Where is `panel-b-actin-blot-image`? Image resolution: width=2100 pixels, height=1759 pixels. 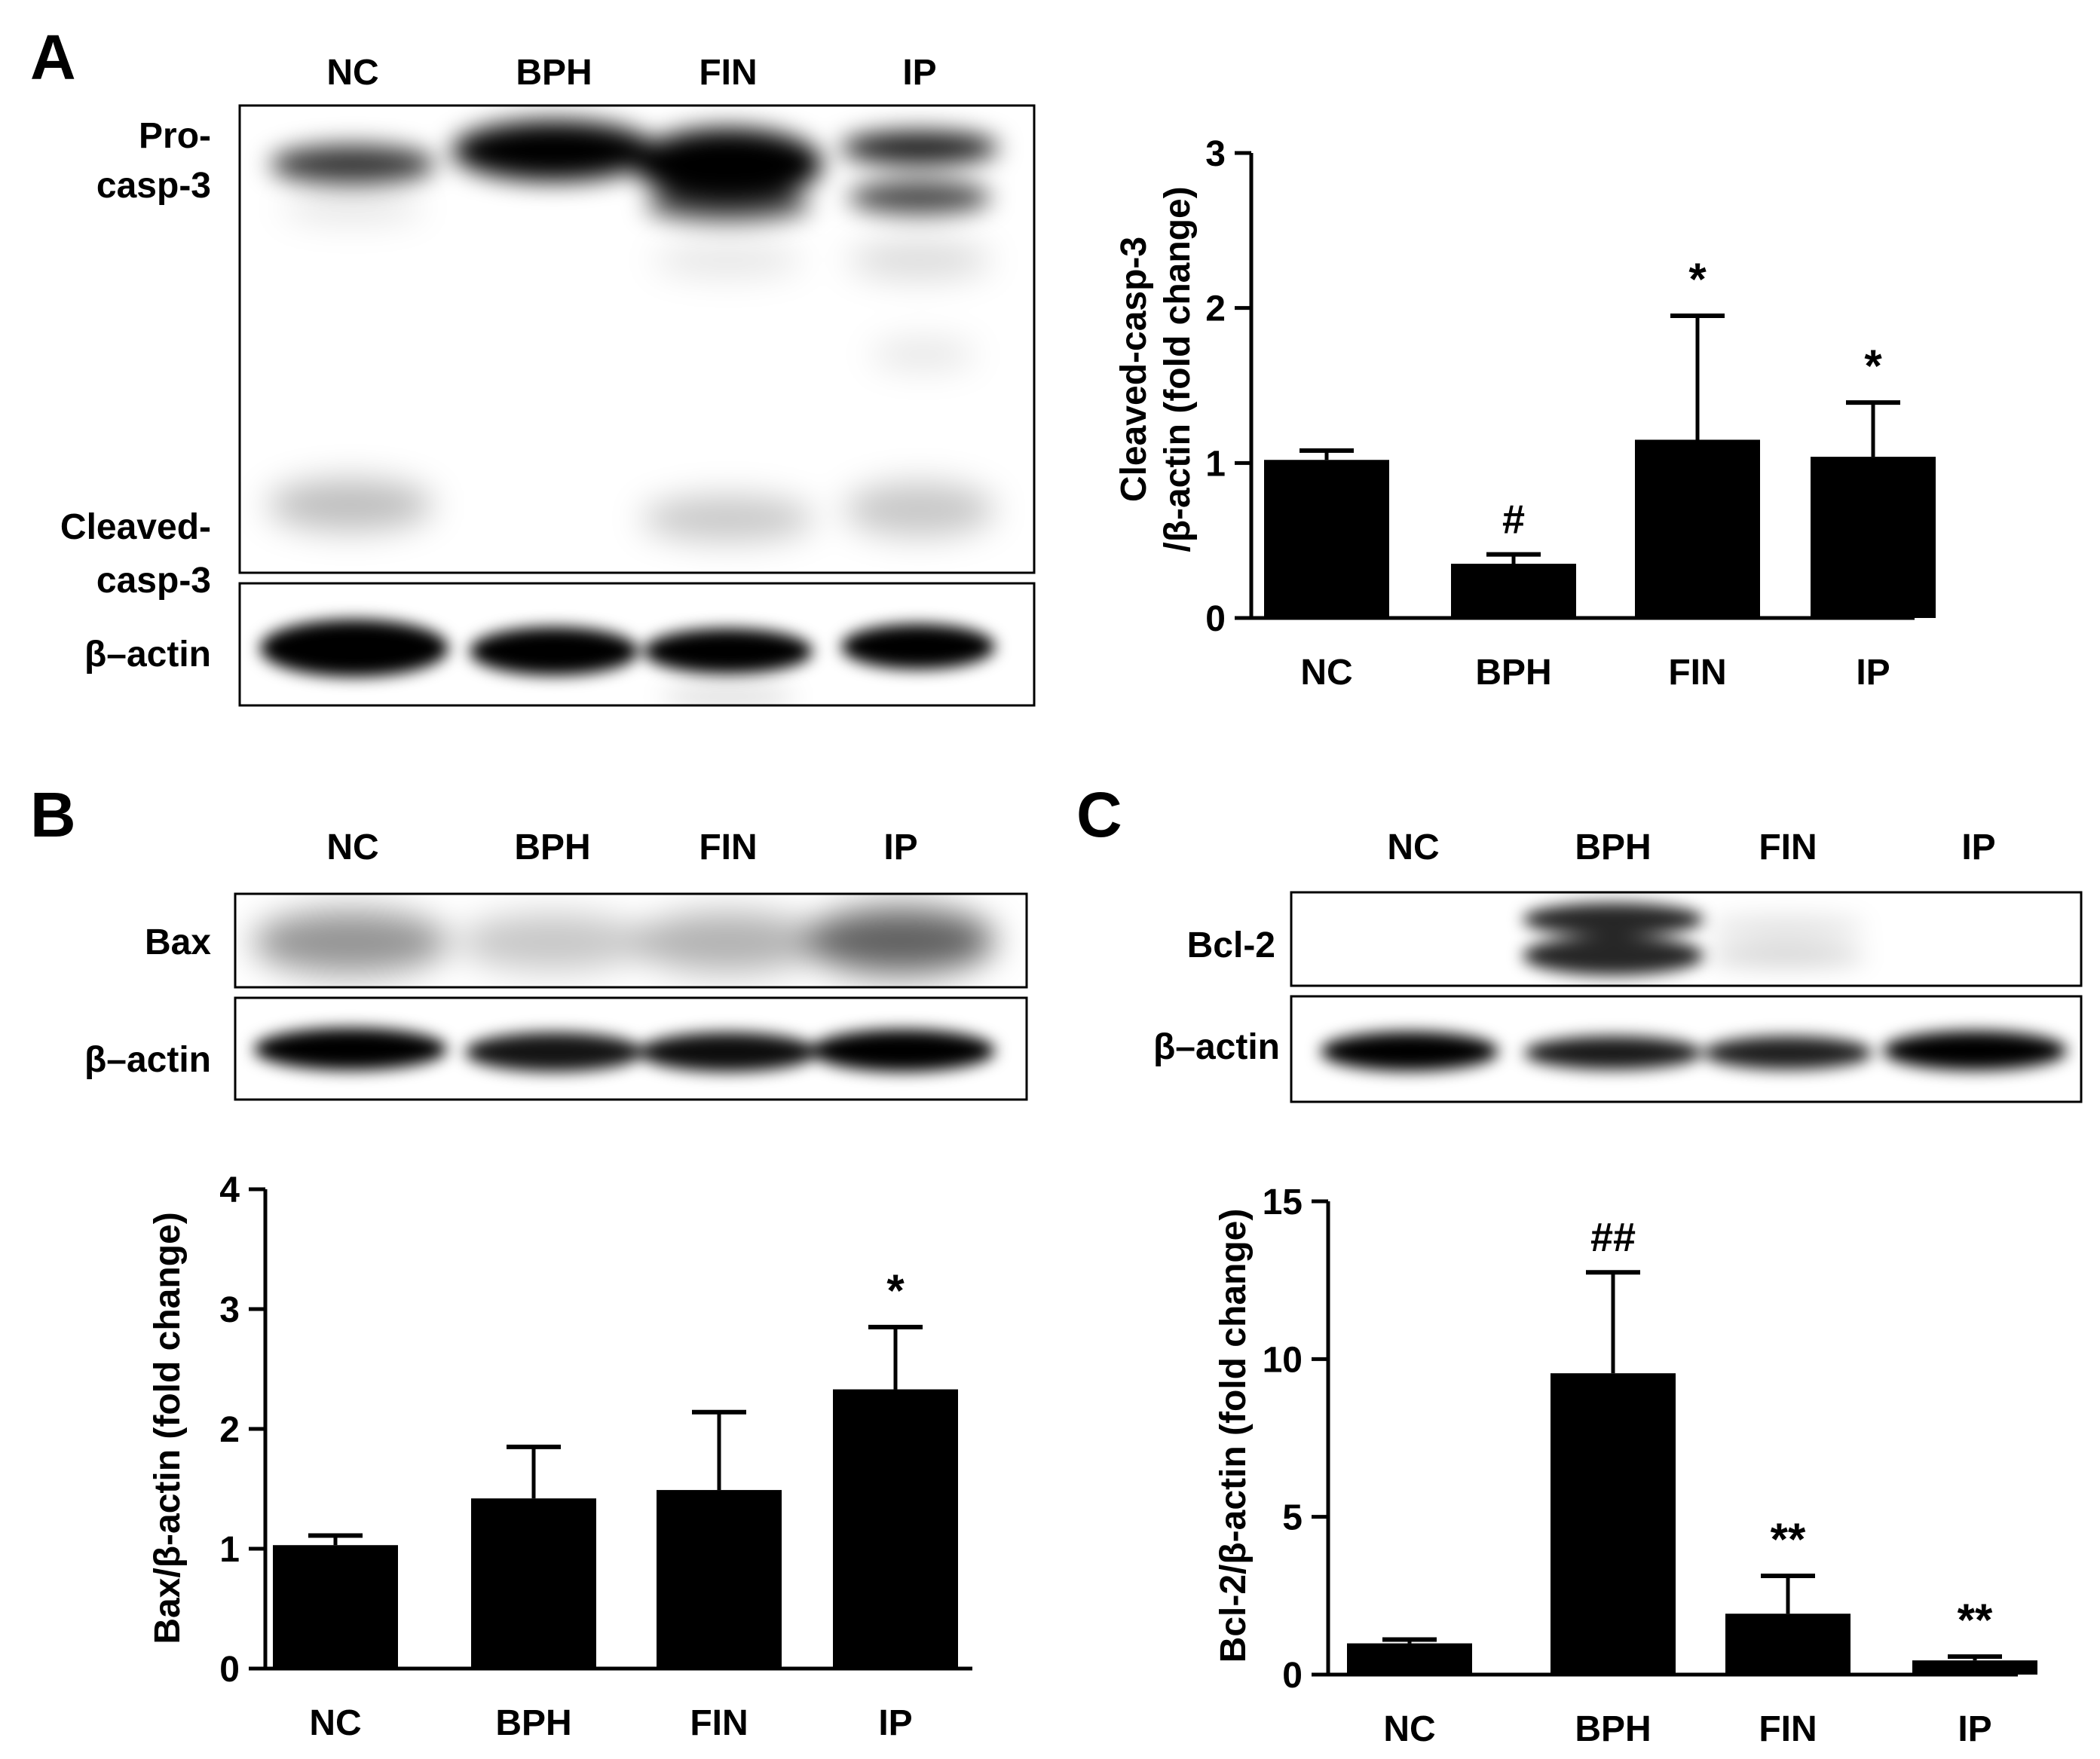 panel-b-actin-blot-image is located at coordinates (631, 1048).